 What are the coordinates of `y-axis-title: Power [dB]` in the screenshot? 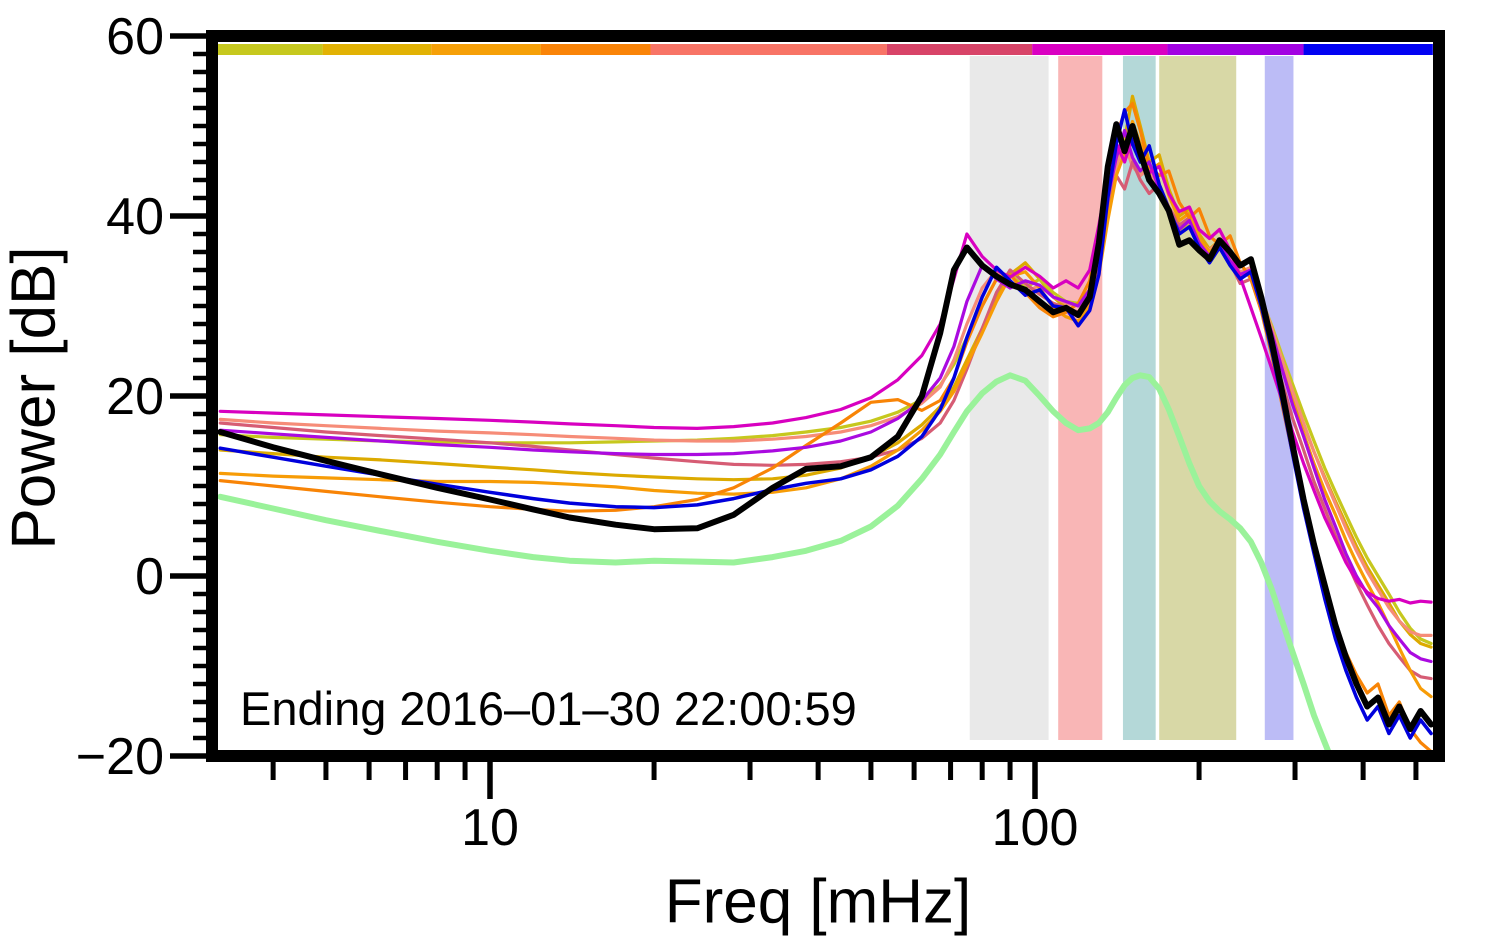 It's located at (34, 398).